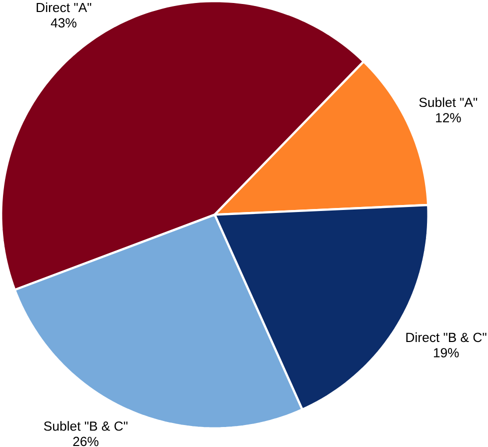 The height and width of the screenshot is (447, 488). Describe the element at coordinates (63, 23) in the screenshot. I see `data-label: 43%` at that location.